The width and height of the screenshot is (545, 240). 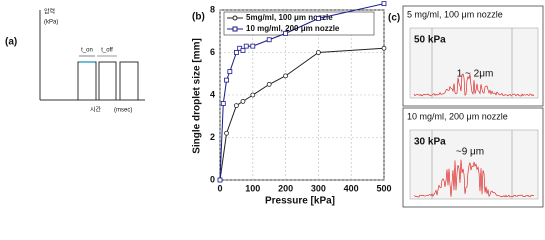 I want to click on y-label: 압력, so click(x=49, y=12).